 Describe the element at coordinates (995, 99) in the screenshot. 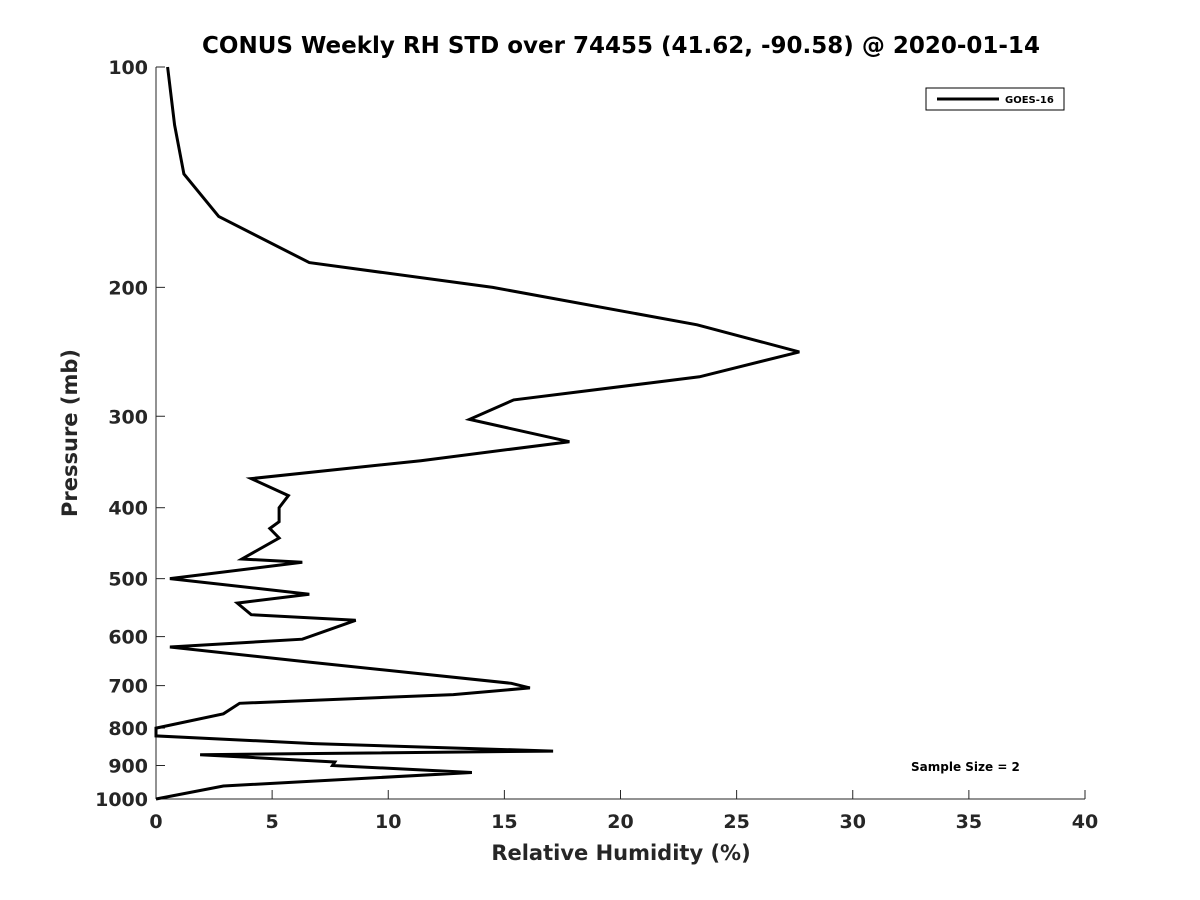

I see `legend: GOES-16` at that location.